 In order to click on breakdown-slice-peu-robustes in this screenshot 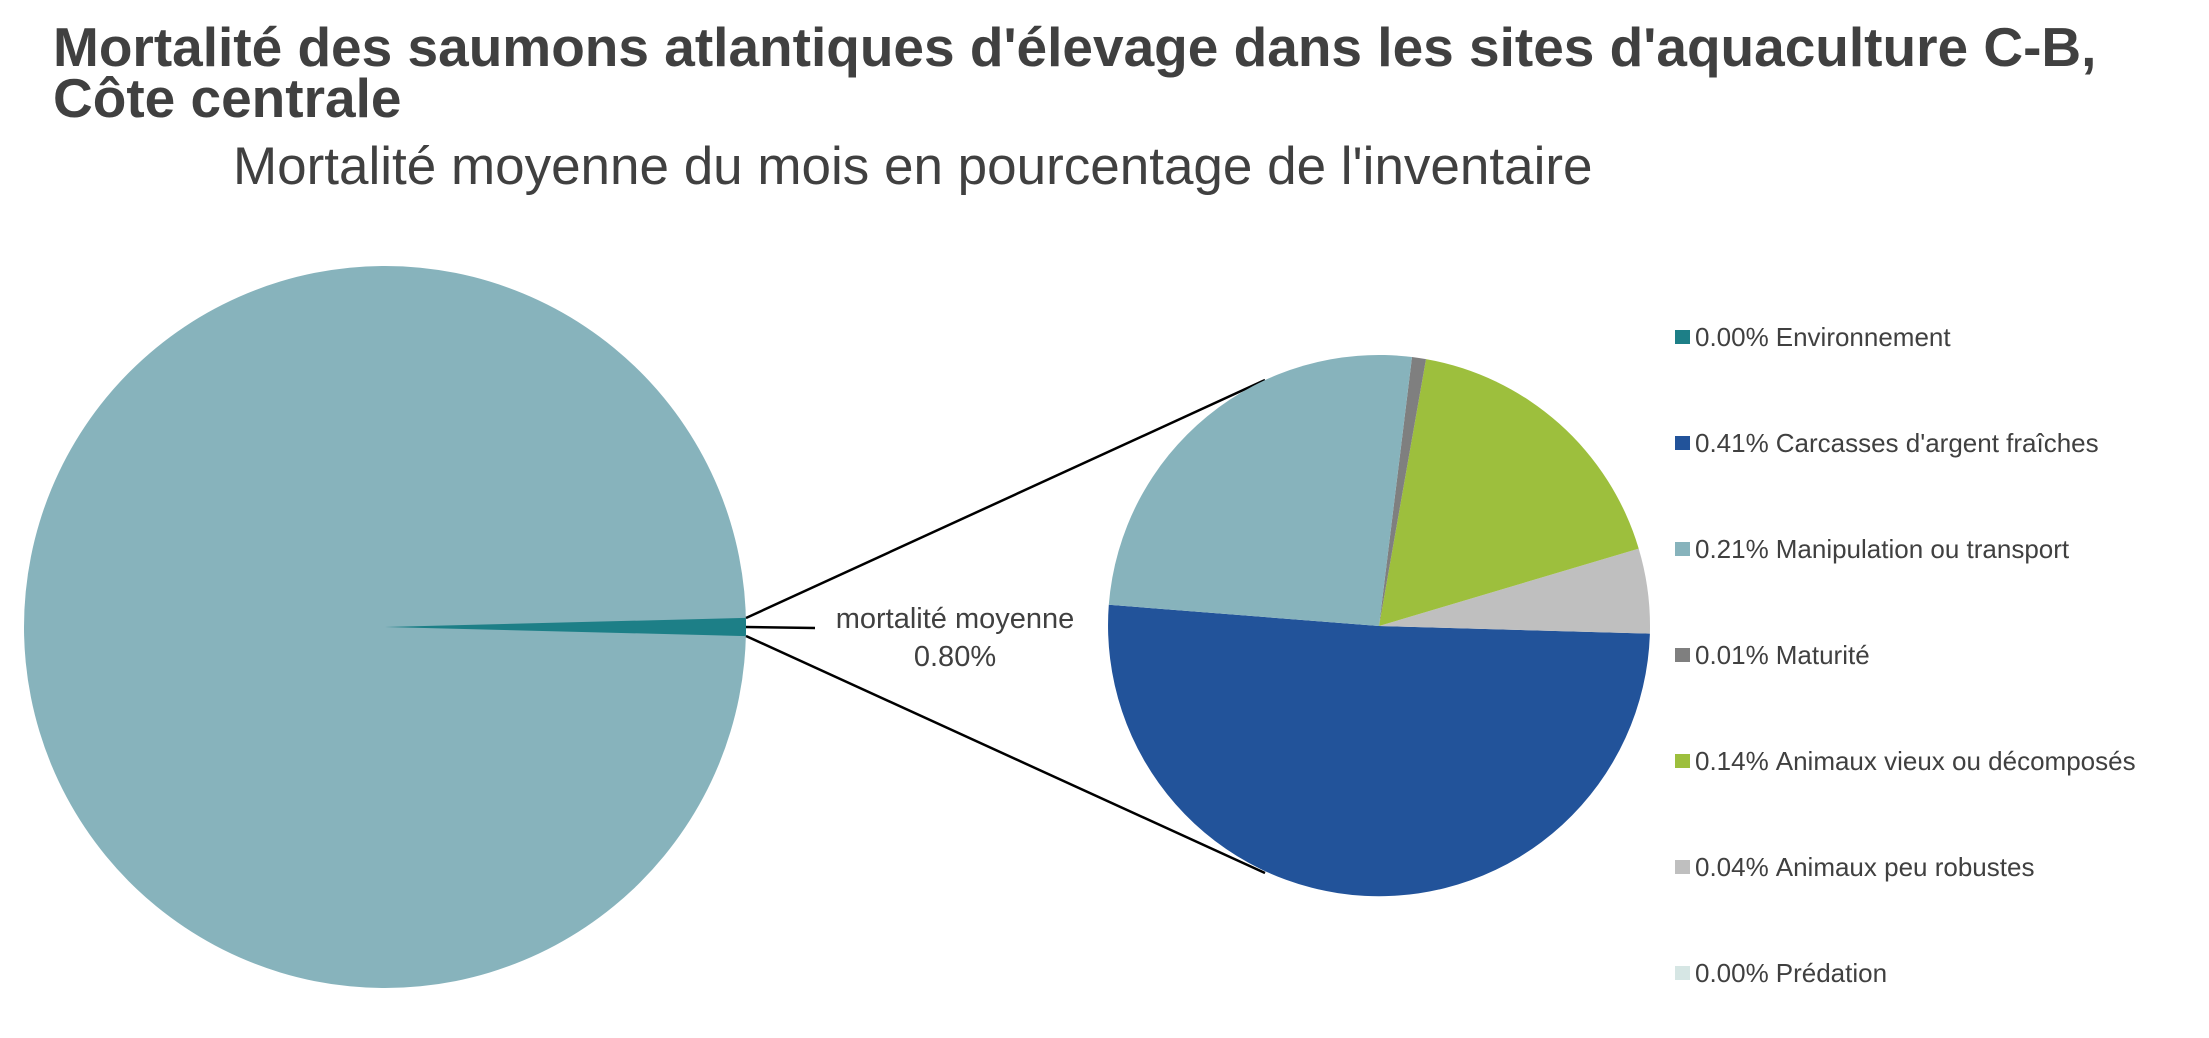, I will do `click(1515, 591)`.